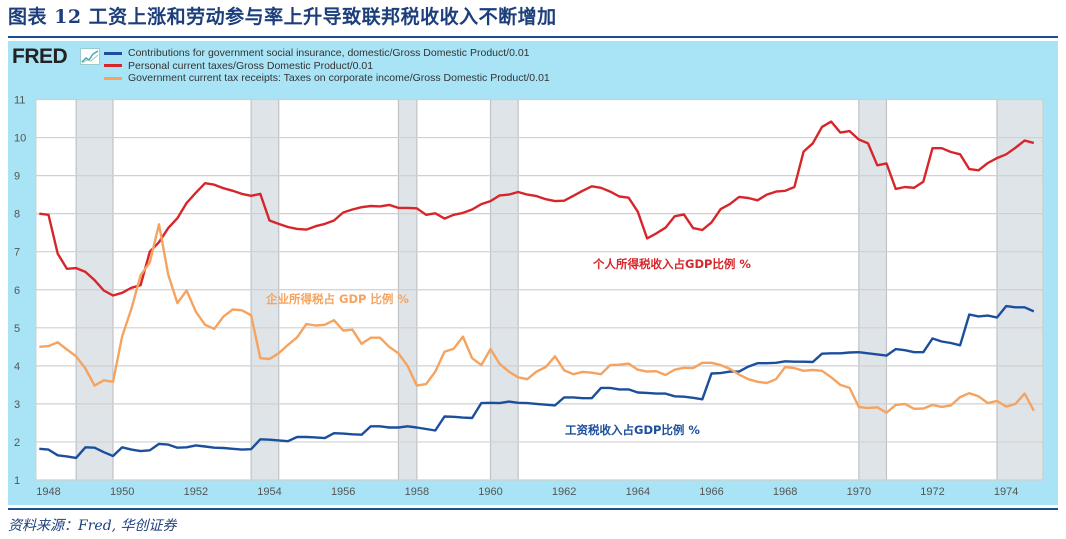 This screenshot has width=1066, height=539. Describe the element at coordinates (40, 56) in the screenshot. I see `fred-logo: FRED` at that location.